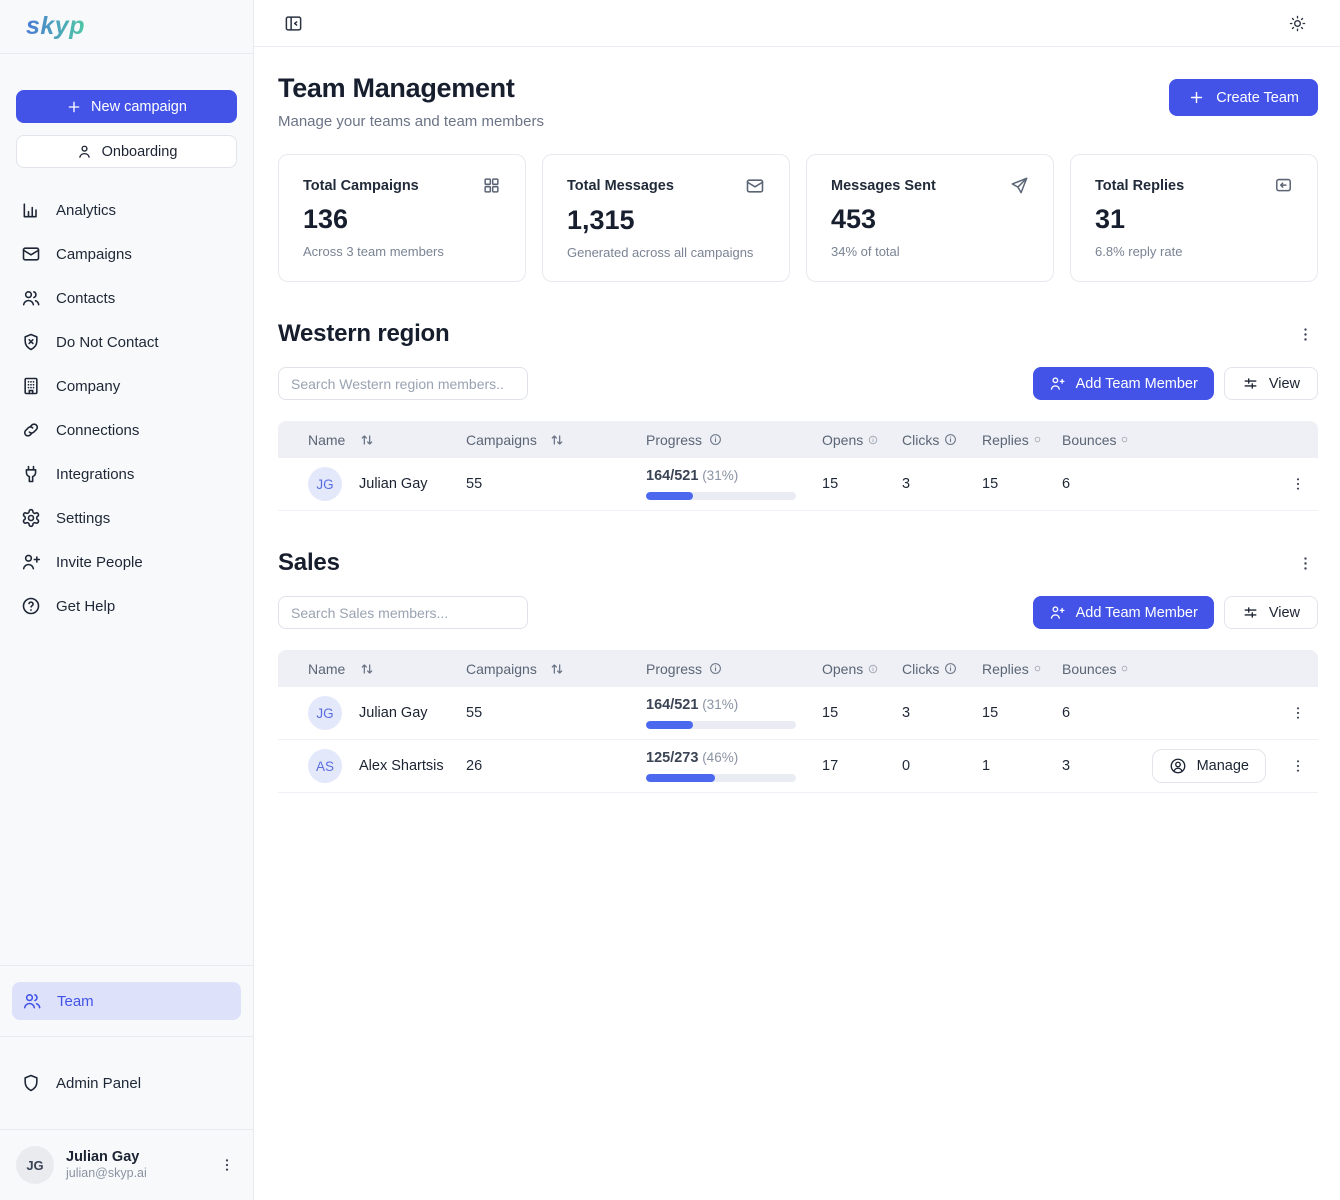 The image size is (1340, 1200). I want to click on sidebar-item-do-not-contact: Do Not Contact, so click(126, 342).